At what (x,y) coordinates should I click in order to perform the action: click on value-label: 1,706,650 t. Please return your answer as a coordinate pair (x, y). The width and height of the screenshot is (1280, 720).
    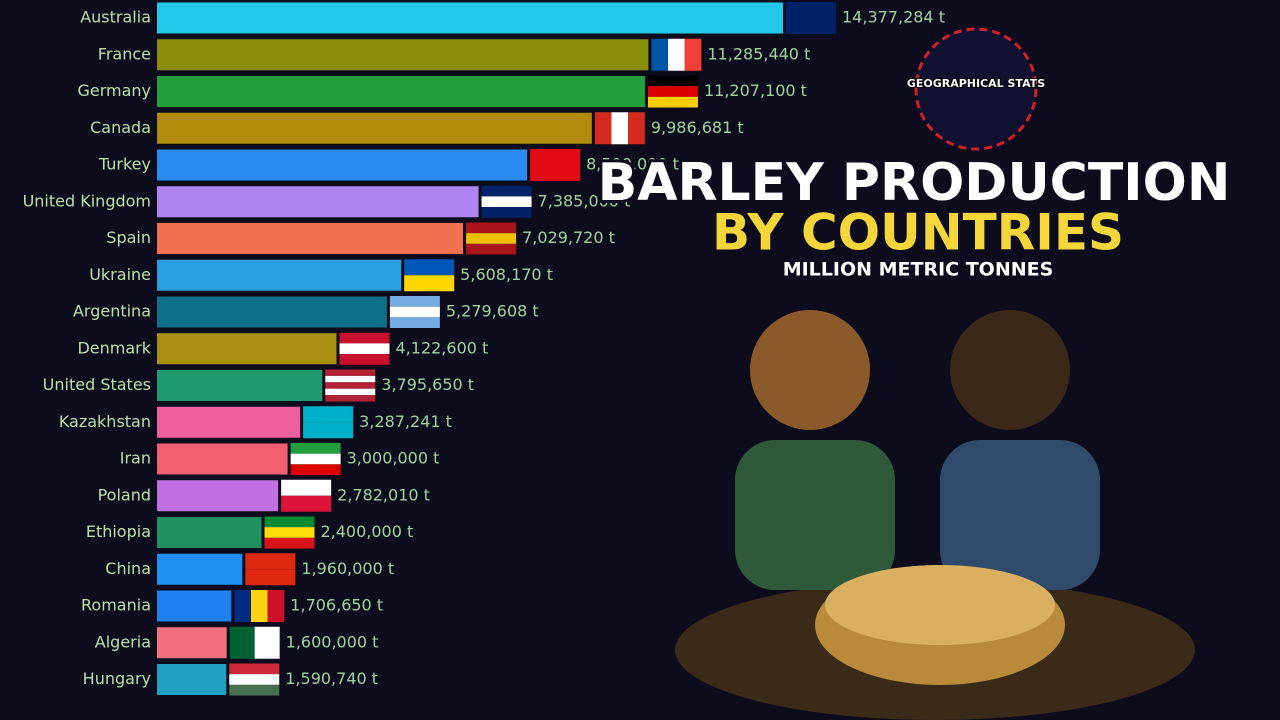
    Looking at the image, I should click on (336, 605).